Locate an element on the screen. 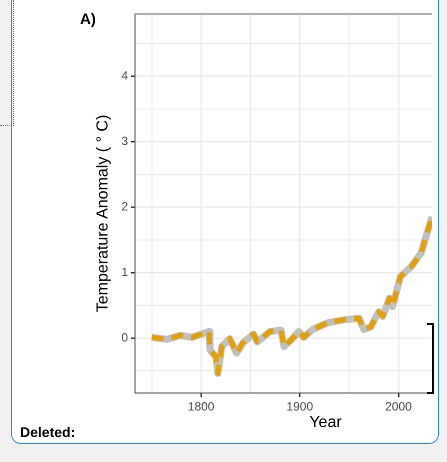 This screenshot has width=447, height=462. y-tick-label: 0 is located at coordinates (124, 337).